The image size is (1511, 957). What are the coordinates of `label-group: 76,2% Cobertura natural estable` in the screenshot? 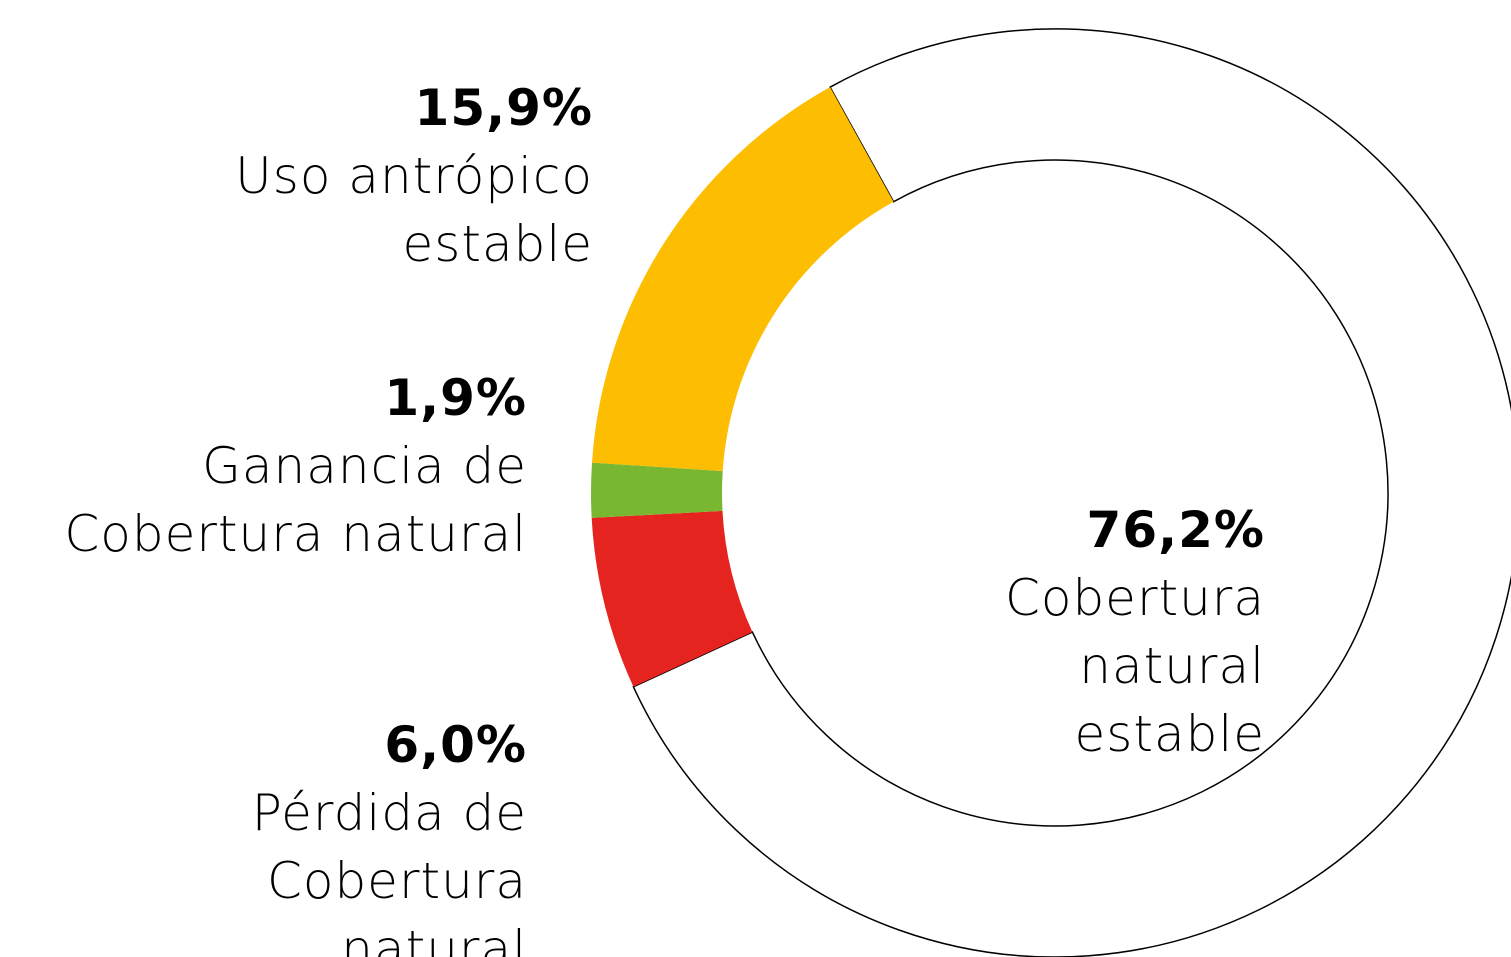 It's located at (1135, 598).